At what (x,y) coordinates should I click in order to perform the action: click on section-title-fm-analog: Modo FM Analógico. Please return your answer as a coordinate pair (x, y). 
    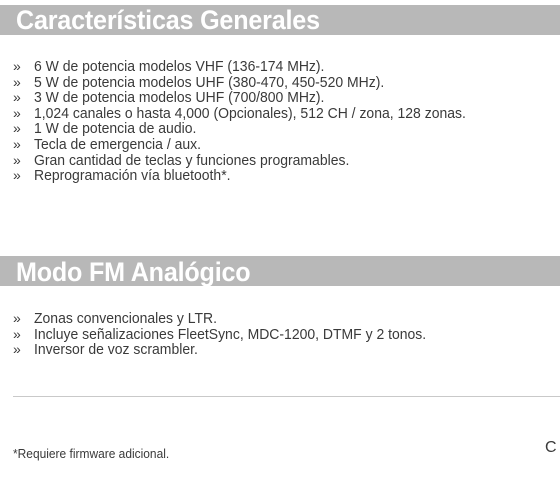
    Looking at the image, I should click on (280, 271).